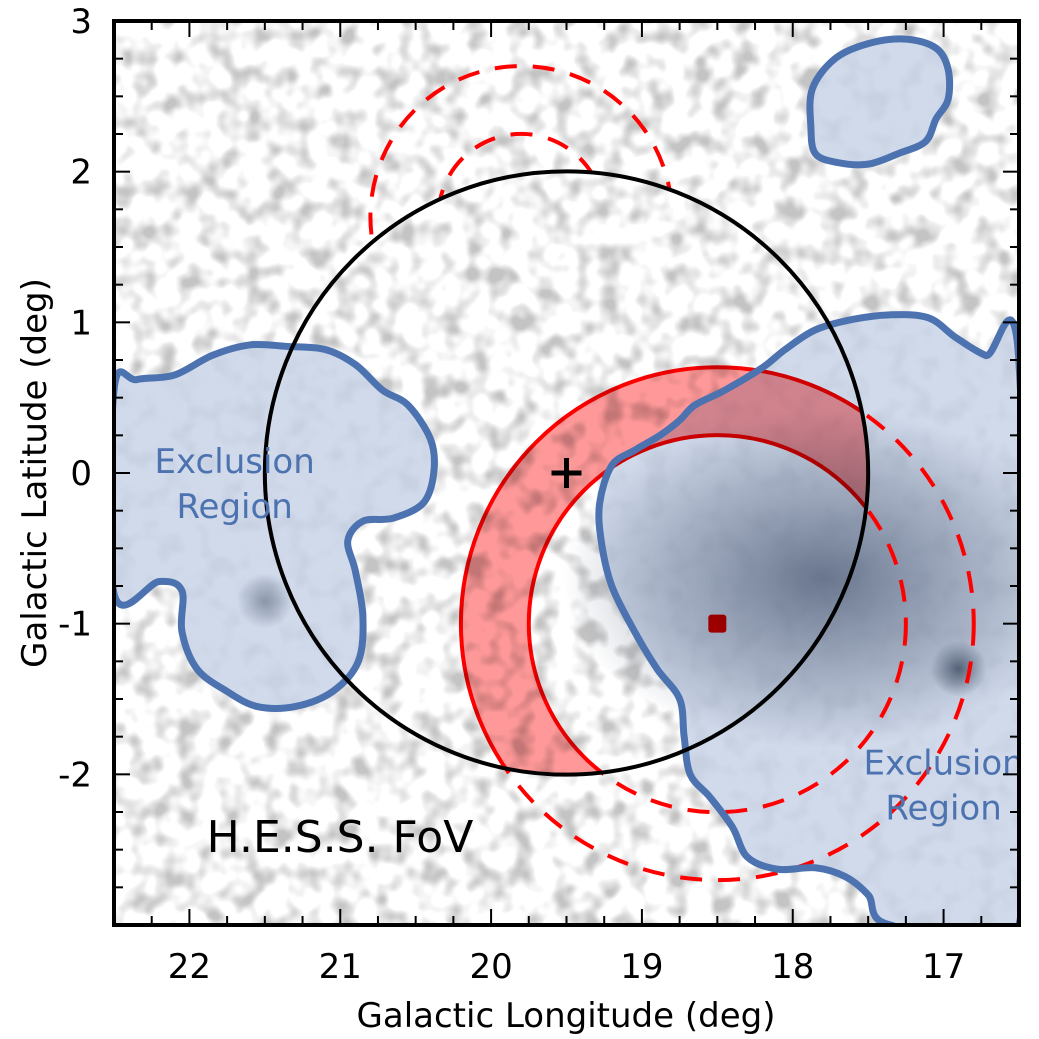  What do you see at coordinates (75, 398) in the screenshot?
I see `y-tick-labels: 3 2 1 0 -1 -2` at bounding box center [75, 398].